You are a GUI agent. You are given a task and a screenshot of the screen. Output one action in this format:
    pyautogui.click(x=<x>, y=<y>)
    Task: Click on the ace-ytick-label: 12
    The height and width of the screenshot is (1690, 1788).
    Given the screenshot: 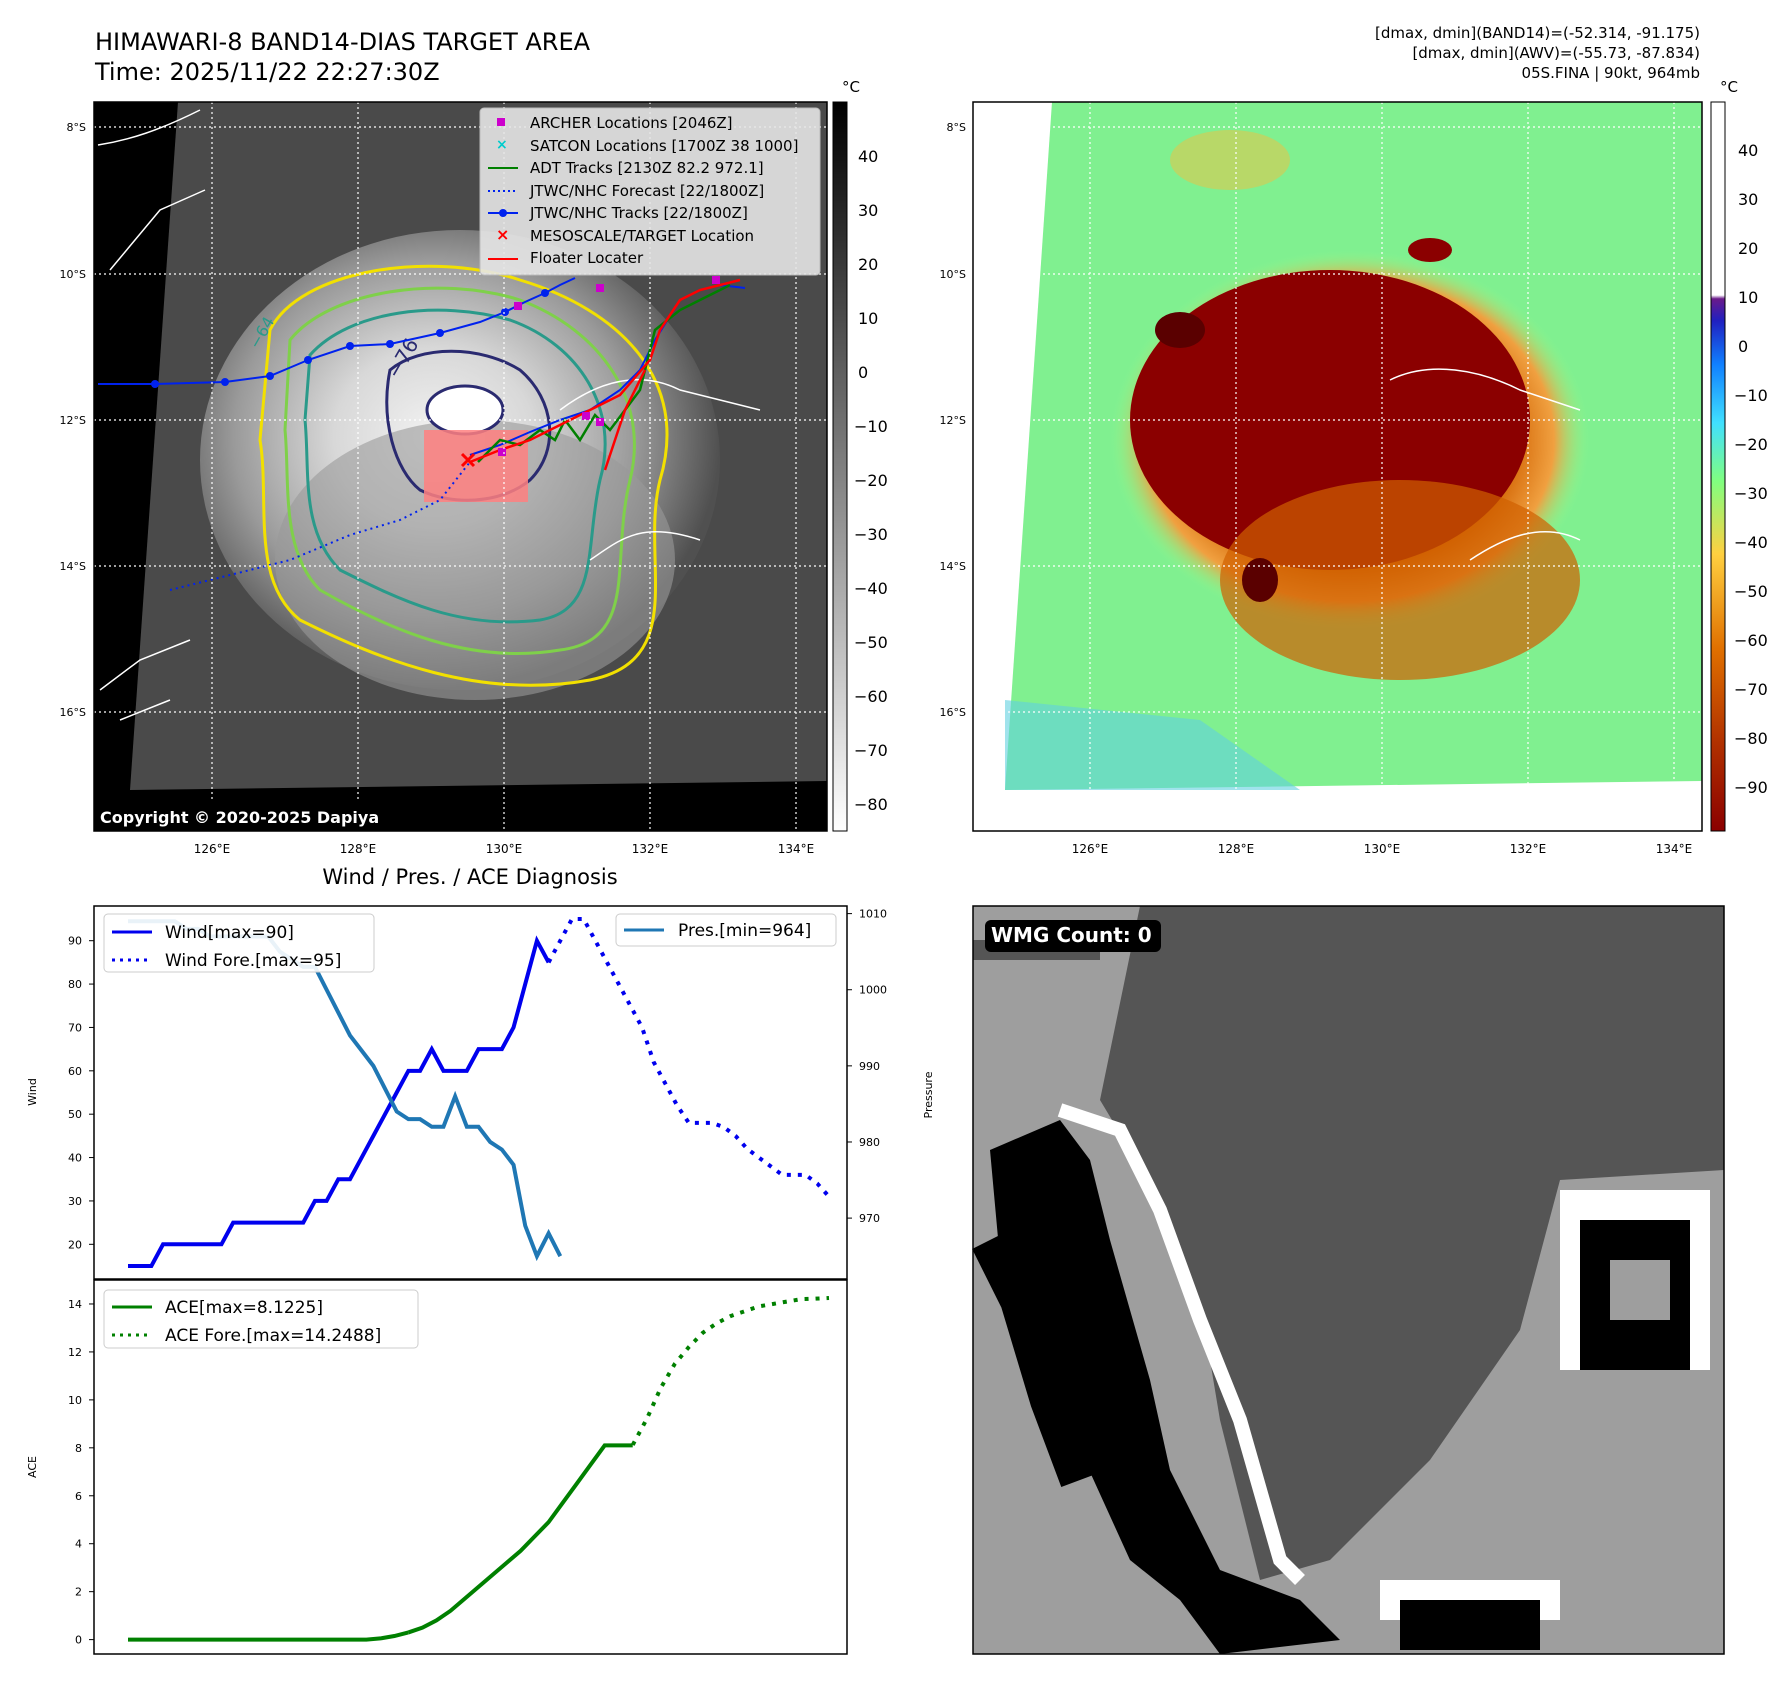 What is the action you would take?
    pyautogui.click(x=75, y=1352)
    